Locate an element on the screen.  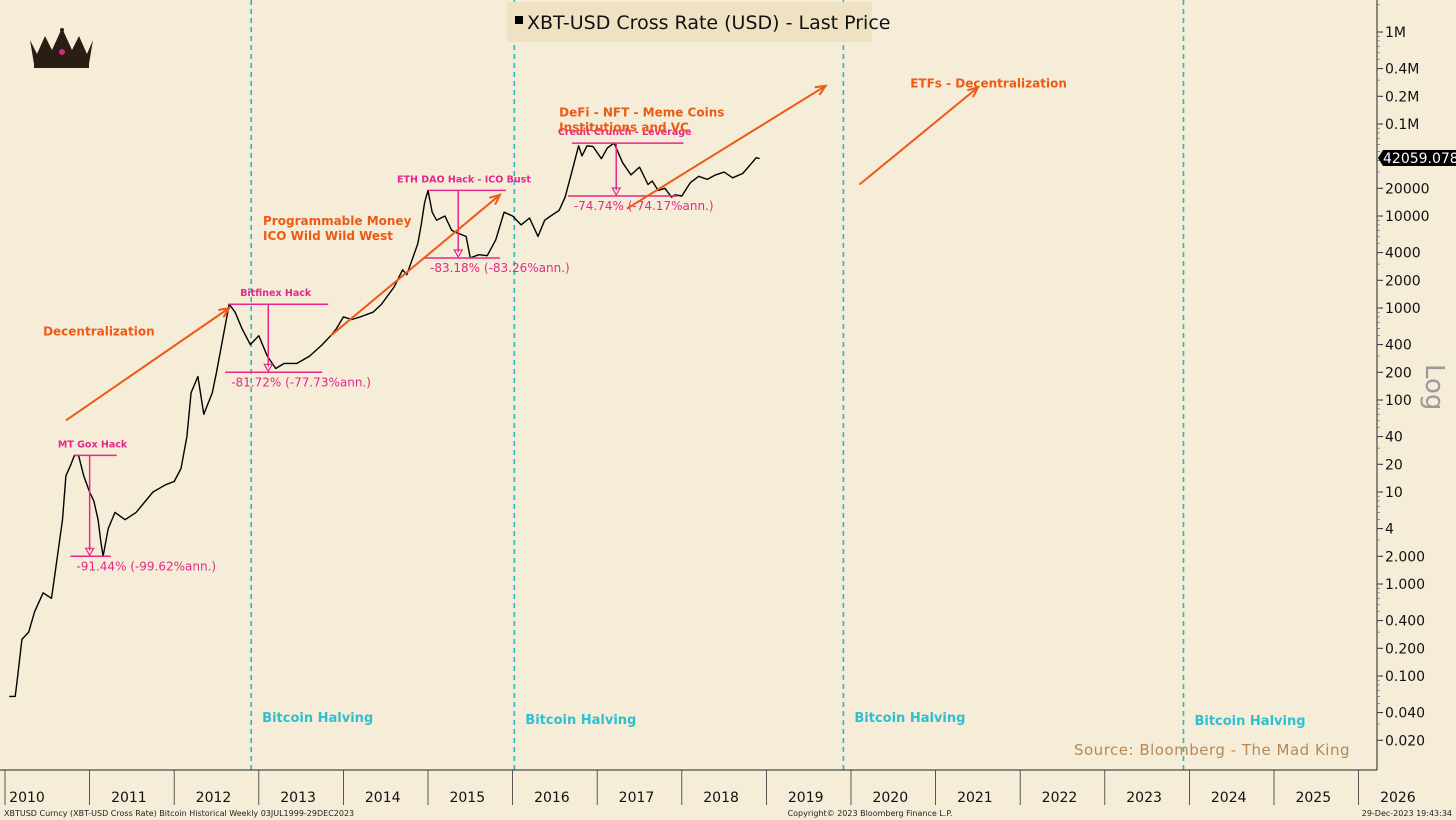
y-tick-label: 1M is located at coordinates (1395, 33).